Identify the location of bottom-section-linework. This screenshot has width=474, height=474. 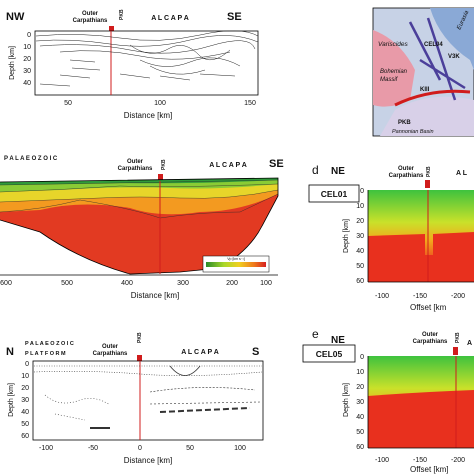
(148, 397).